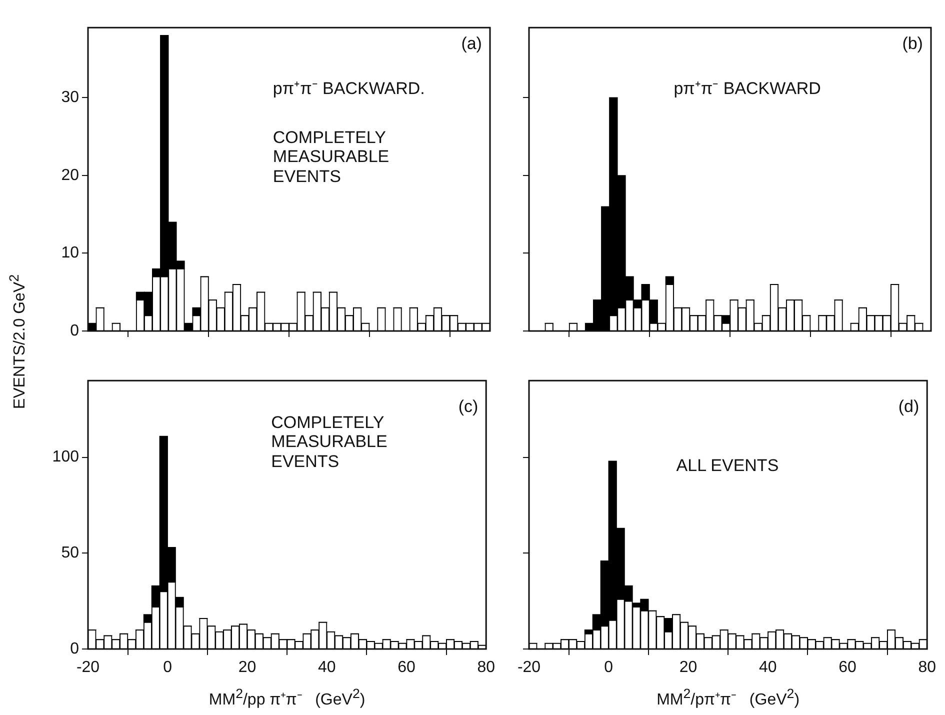 This screenshot has height=715, width=945. I want to click on annotation: (c), so click(468, 406).